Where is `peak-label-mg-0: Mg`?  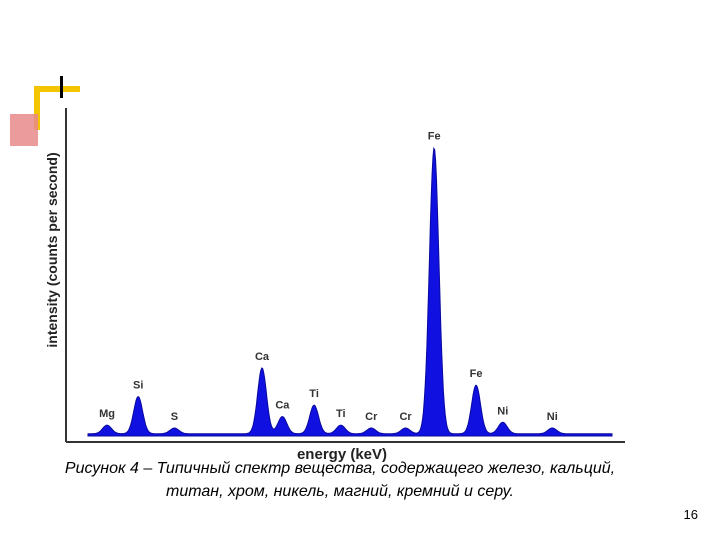
peak-label-mg-0: Mg is located at coordinates (107, 414).